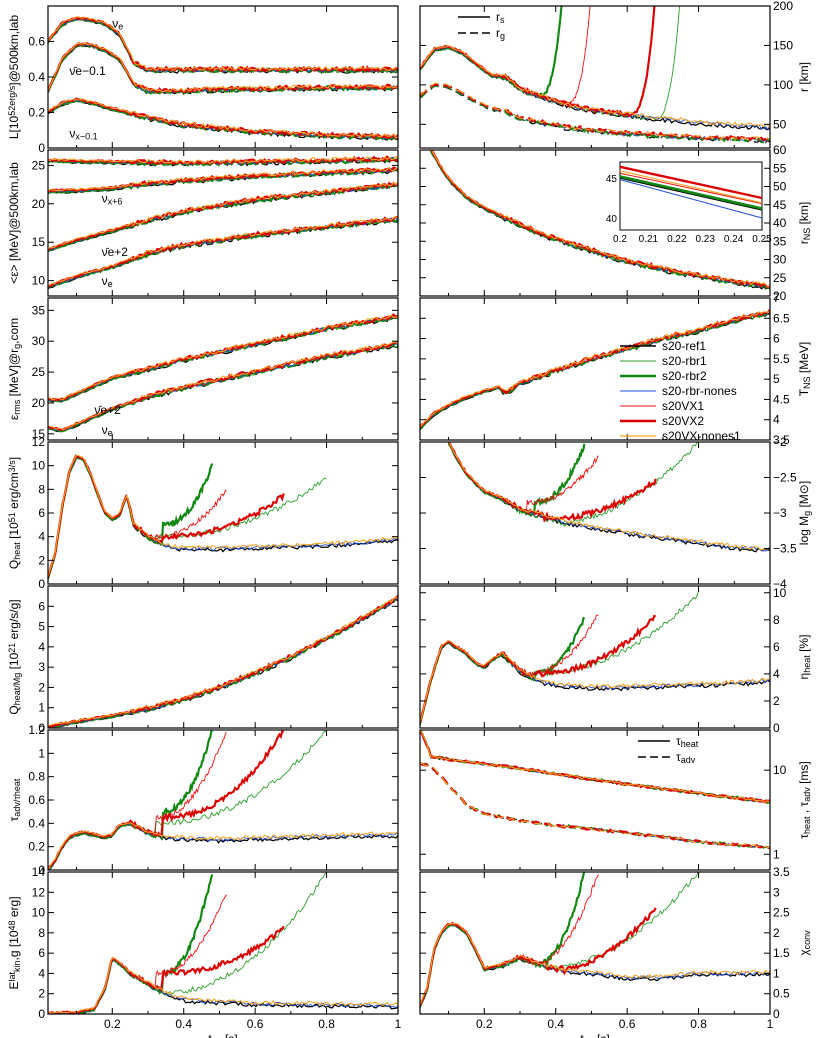 Image resolution: width=830 pixels, height=1038 pixels. Describe the element at coordinates (41, 994) in the screenshot. I see `y-tick-label: 2` at that location.